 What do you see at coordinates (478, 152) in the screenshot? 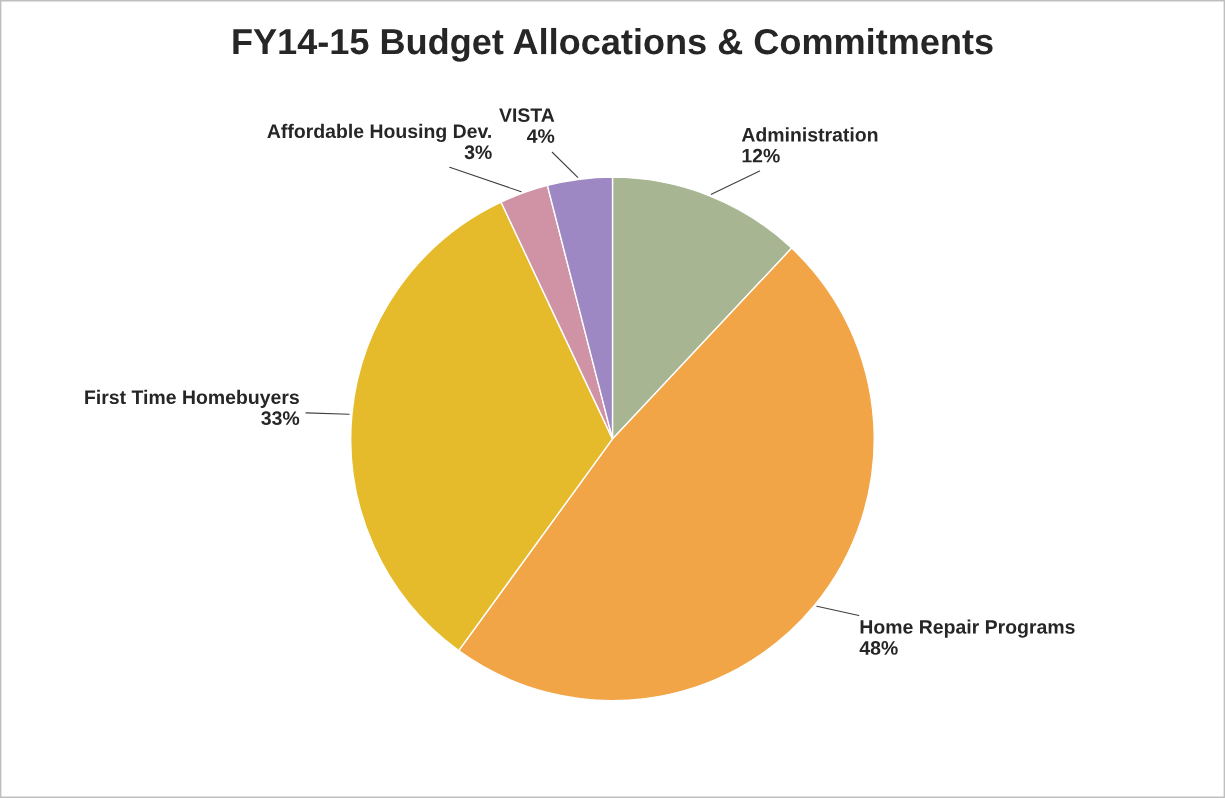
I see `data-label: 3%` at bounding box center [478, 152].